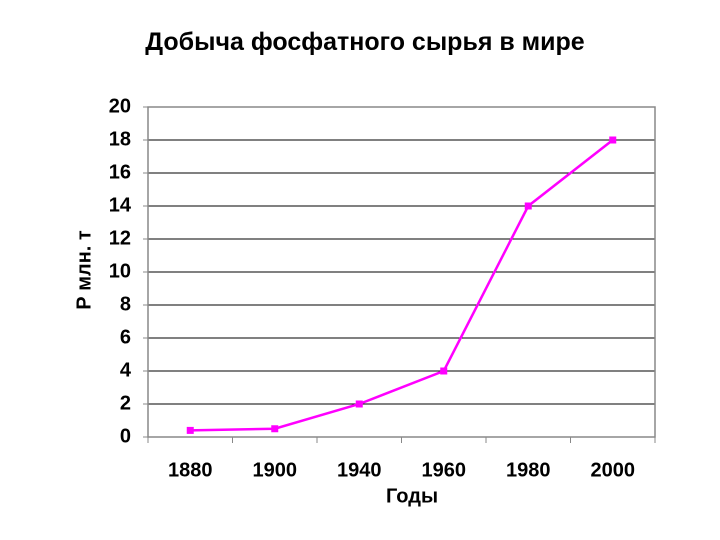 This screenshot has height=540, width=720. Describe the element at coordinates (120, 172) in the screenshot. I see `y-tick-label: 16` at that location.